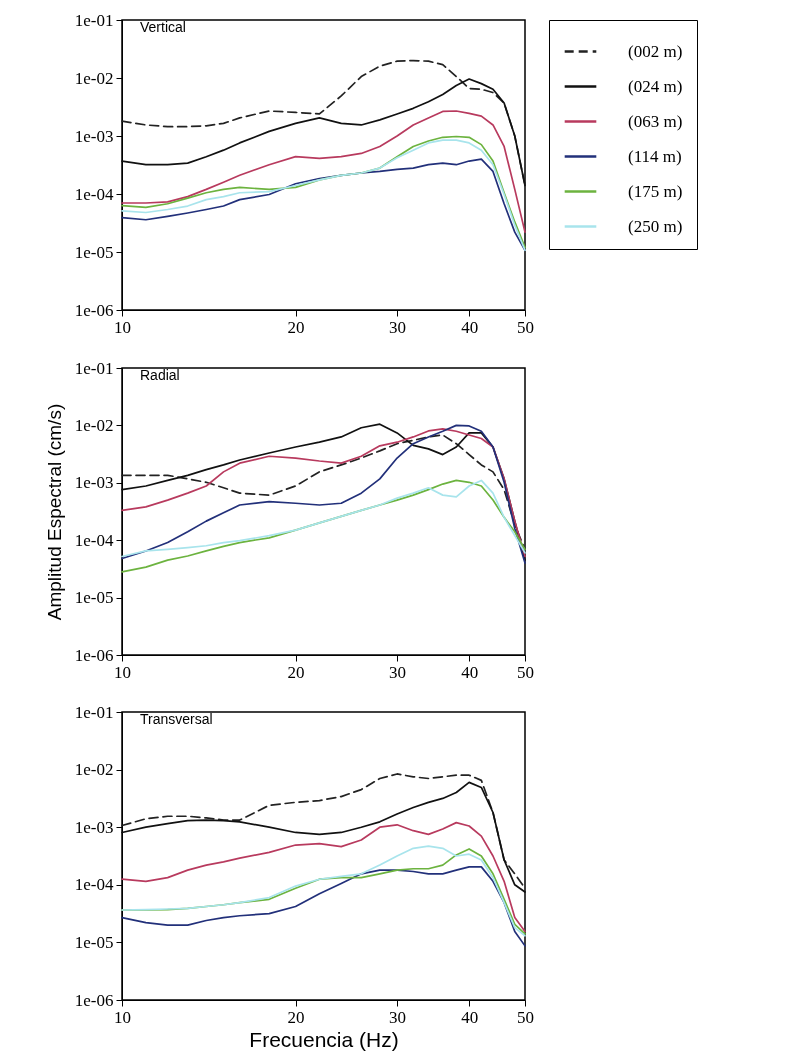  What do you see at coordinates (655, 156) in the screenshot?
I see `legend-label: (114 m)` at bounding box center [655, 156].